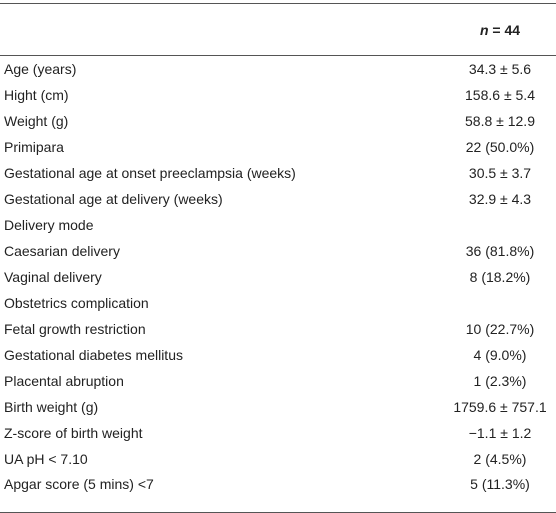  I want to click on row-label: Vaginal delivery, so click(53, 277).